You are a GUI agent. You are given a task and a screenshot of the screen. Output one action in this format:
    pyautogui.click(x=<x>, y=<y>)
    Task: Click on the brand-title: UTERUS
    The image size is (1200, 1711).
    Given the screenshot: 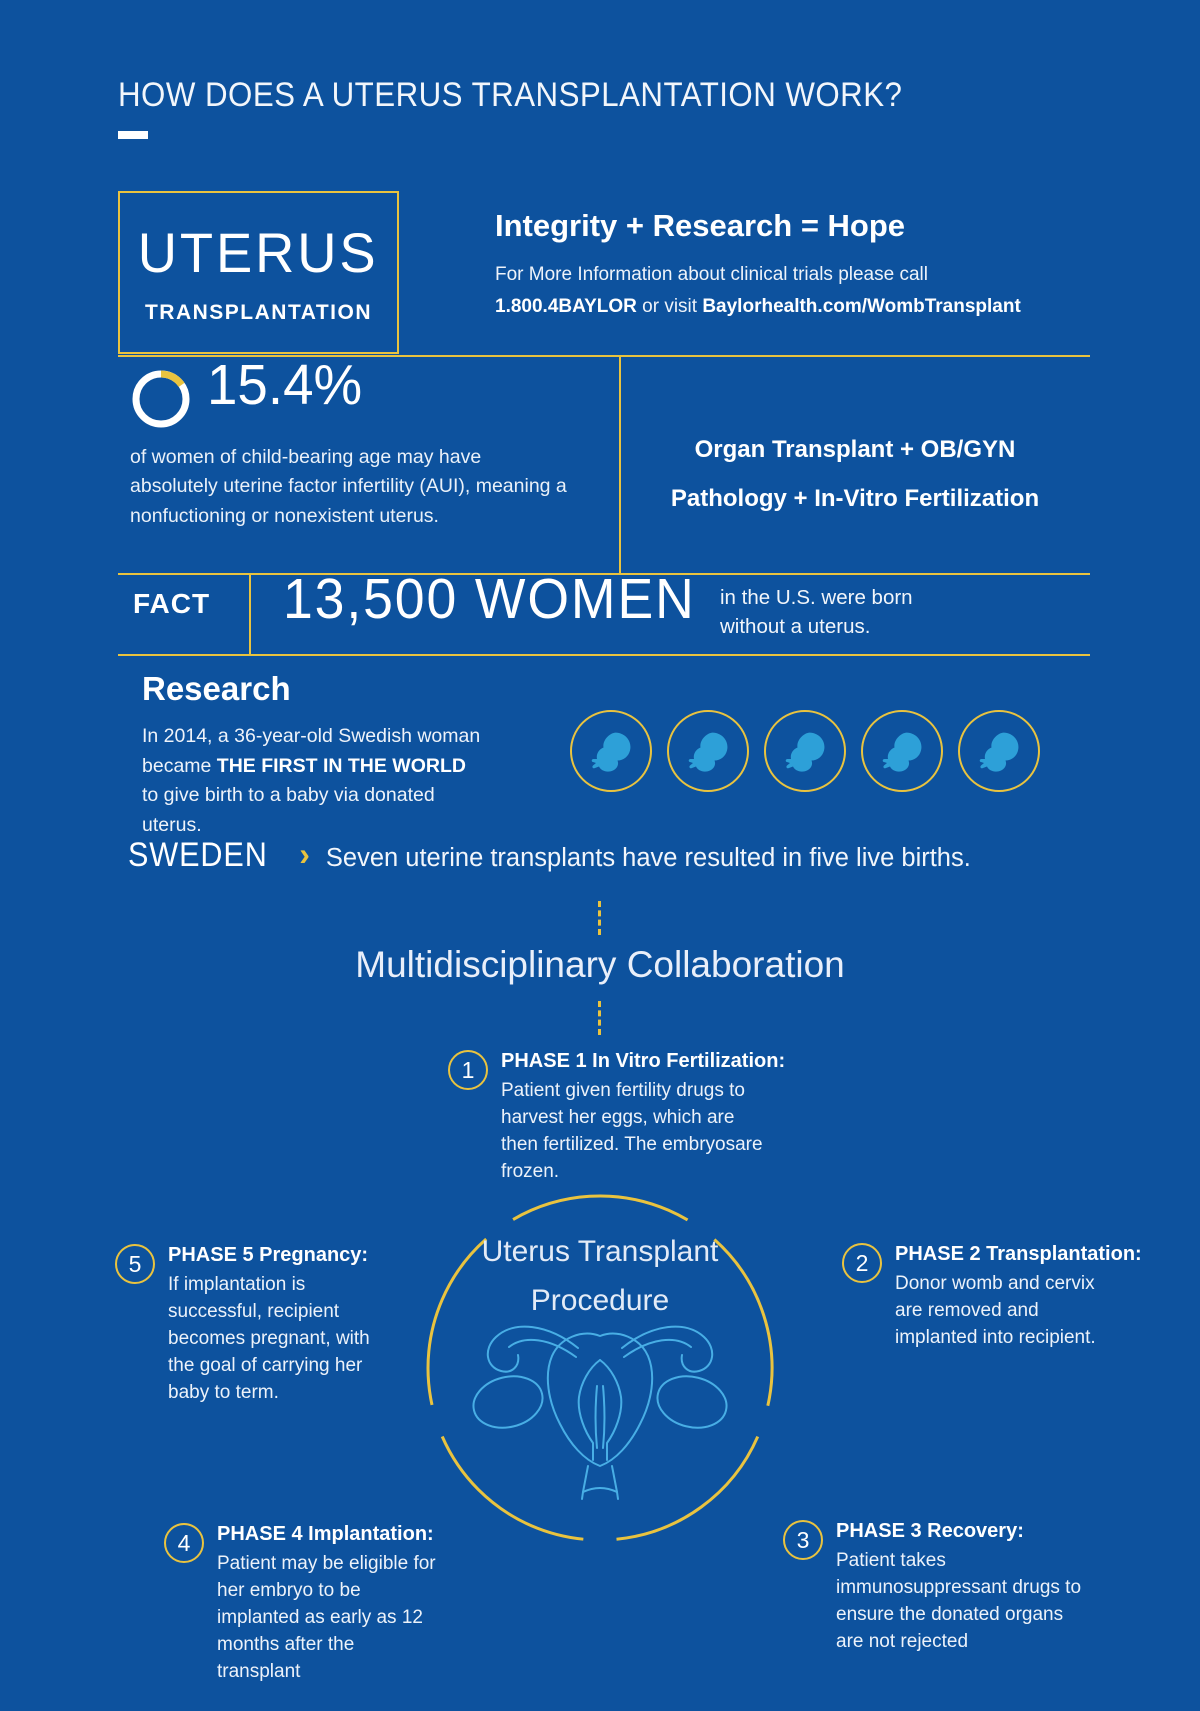 What is the action you would take?
    pyautogui.click(x=258, y=252)
    